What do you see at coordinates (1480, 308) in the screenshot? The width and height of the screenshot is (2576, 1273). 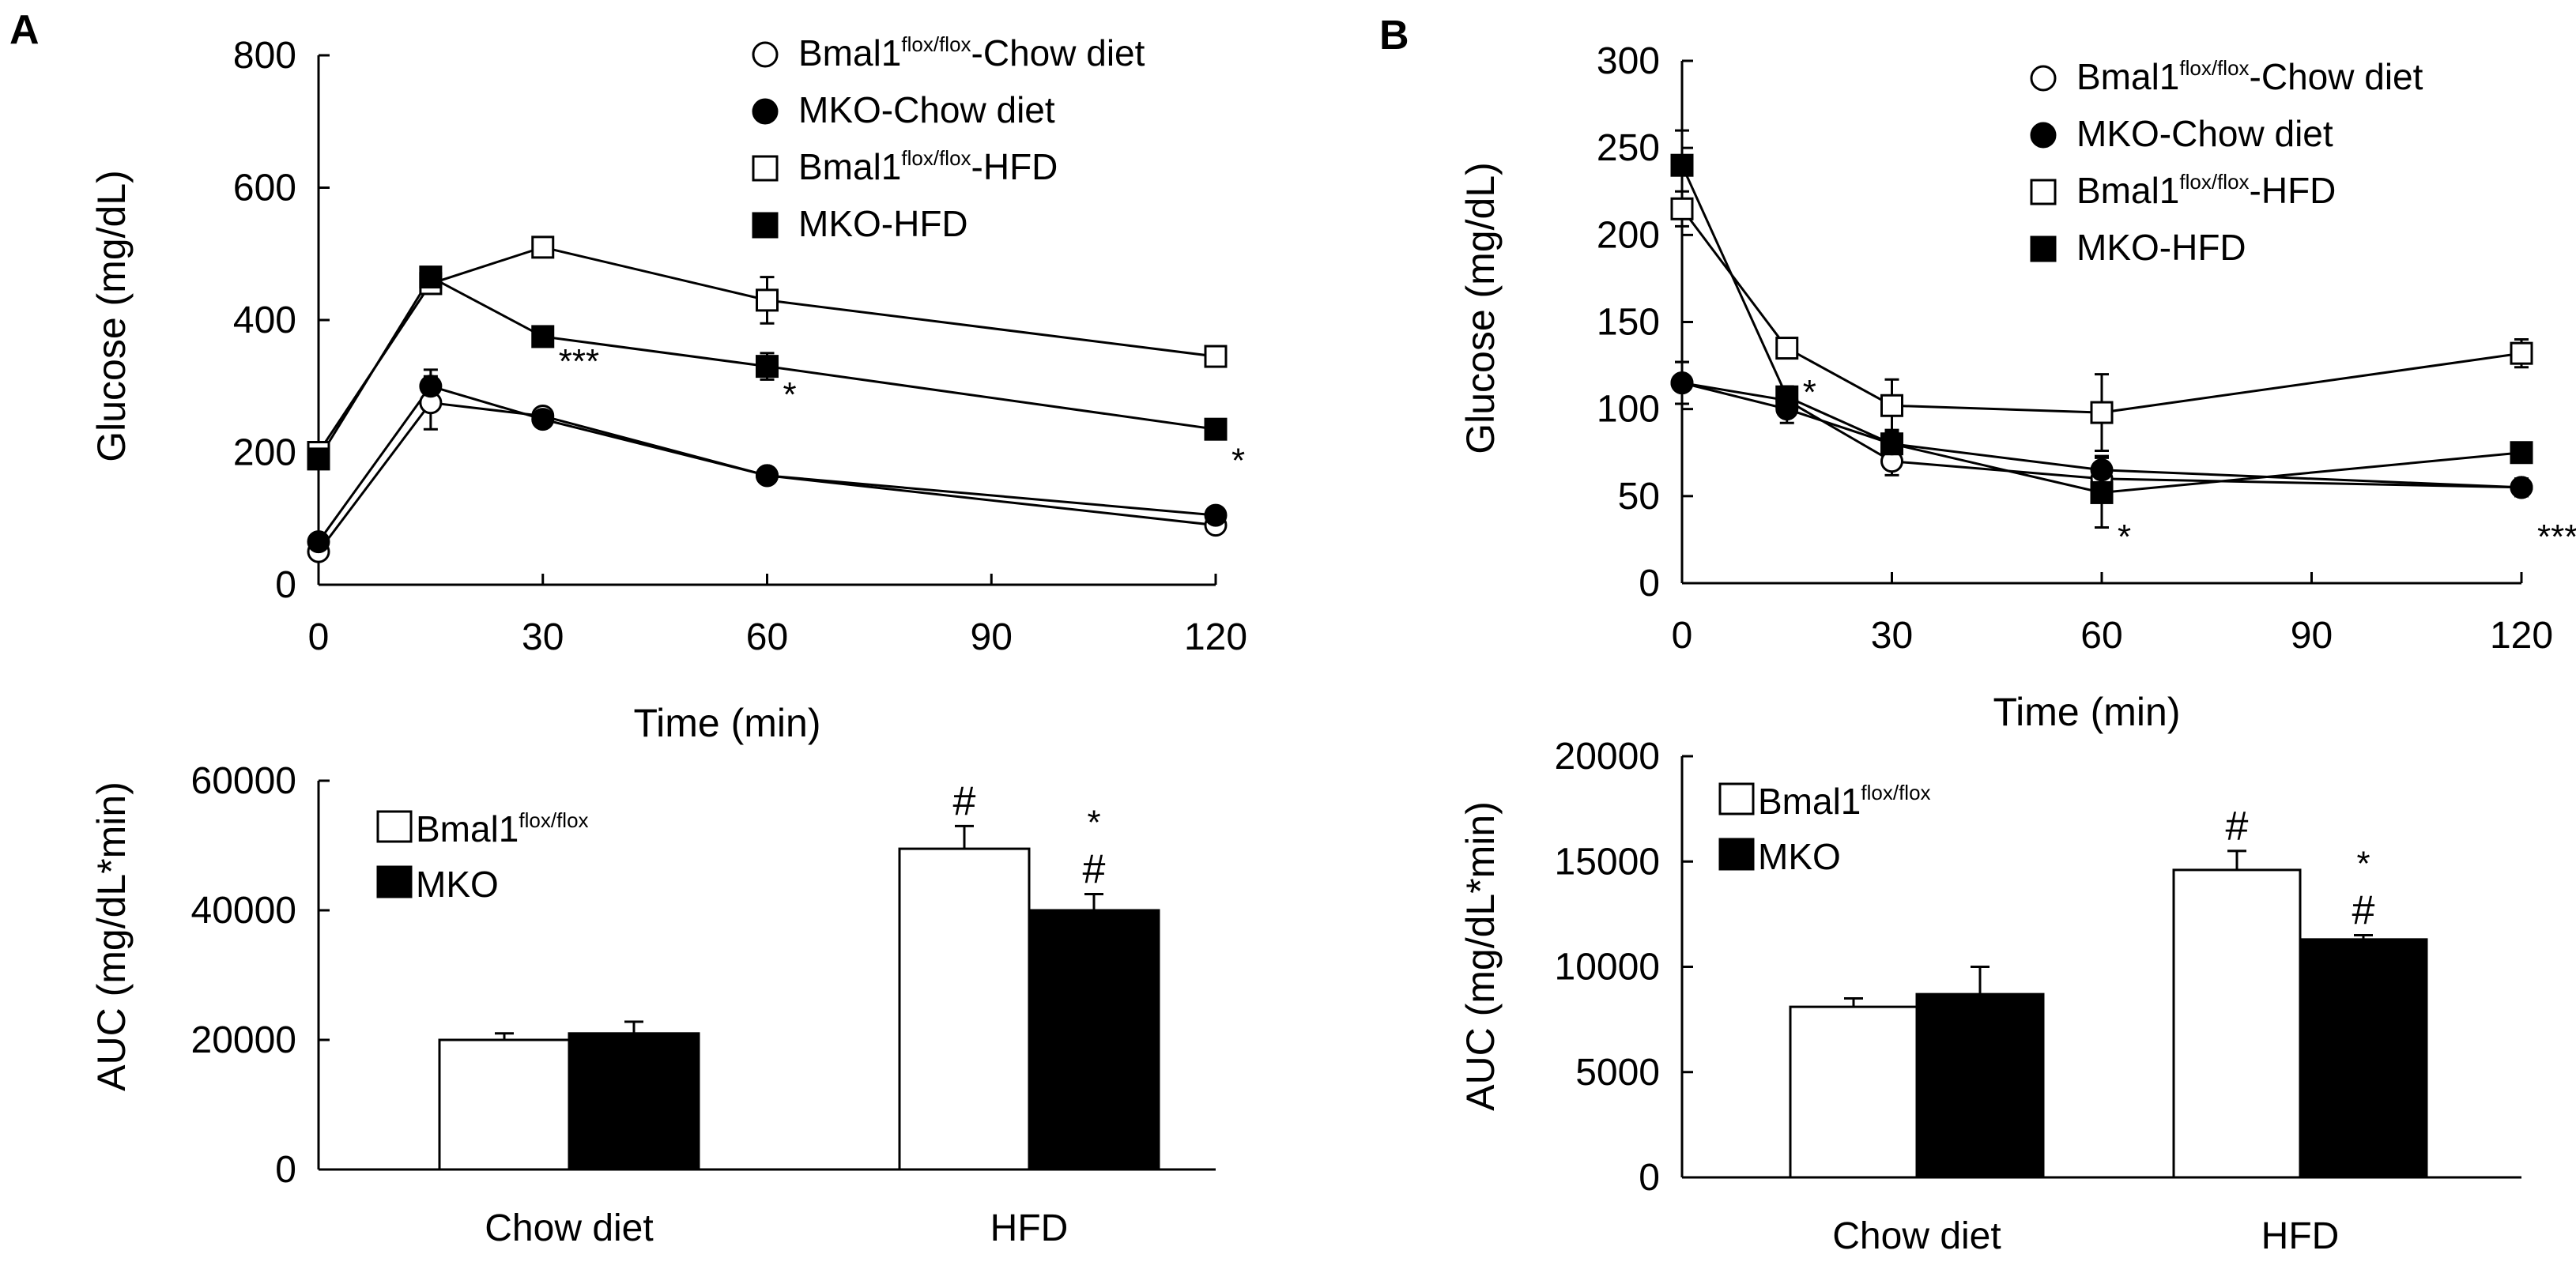 I see `panel-b-line-ylabel: Glucose (mg/dL)` at bounding box center [1480, 308].